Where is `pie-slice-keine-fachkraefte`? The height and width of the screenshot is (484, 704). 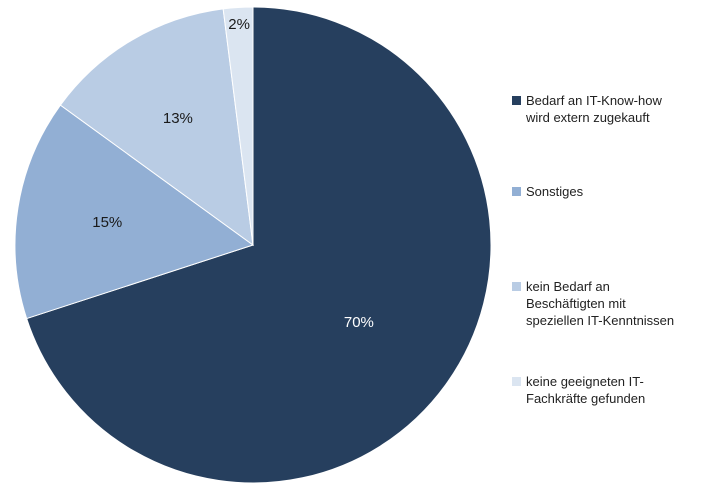
pie-slice-keine-fachkraefte is located at coordinates (238, 126).